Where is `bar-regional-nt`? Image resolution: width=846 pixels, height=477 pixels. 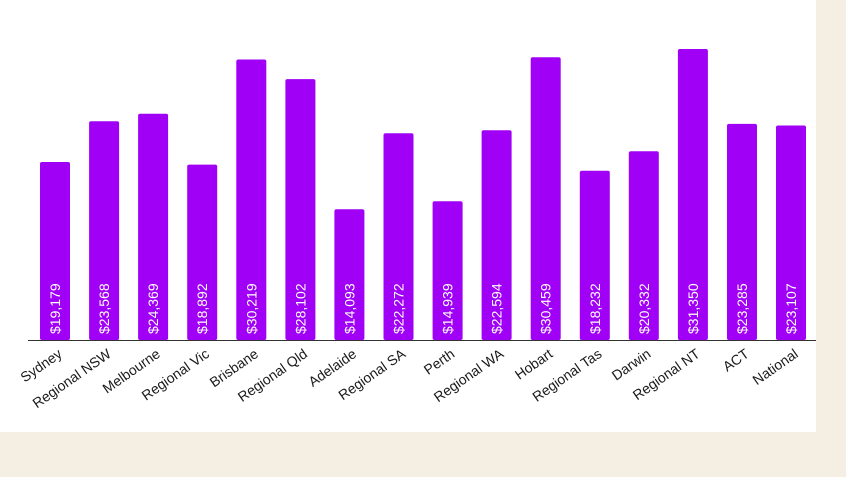 bar-regional-nt is located at coordinates (692, 194).